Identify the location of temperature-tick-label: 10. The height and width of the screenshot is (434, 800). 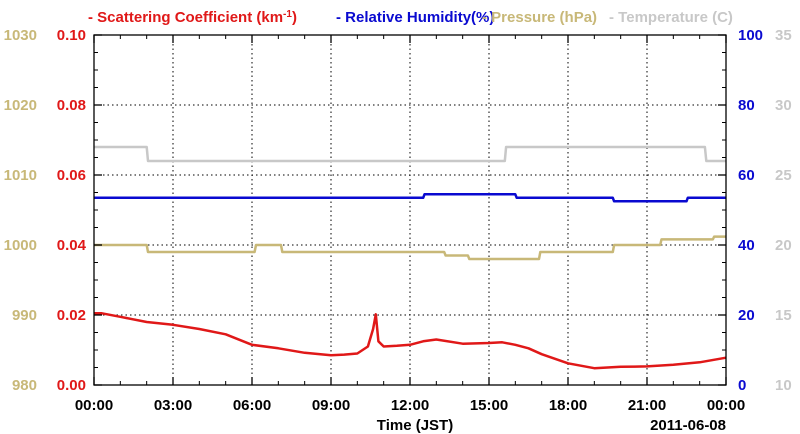
(783, 385).